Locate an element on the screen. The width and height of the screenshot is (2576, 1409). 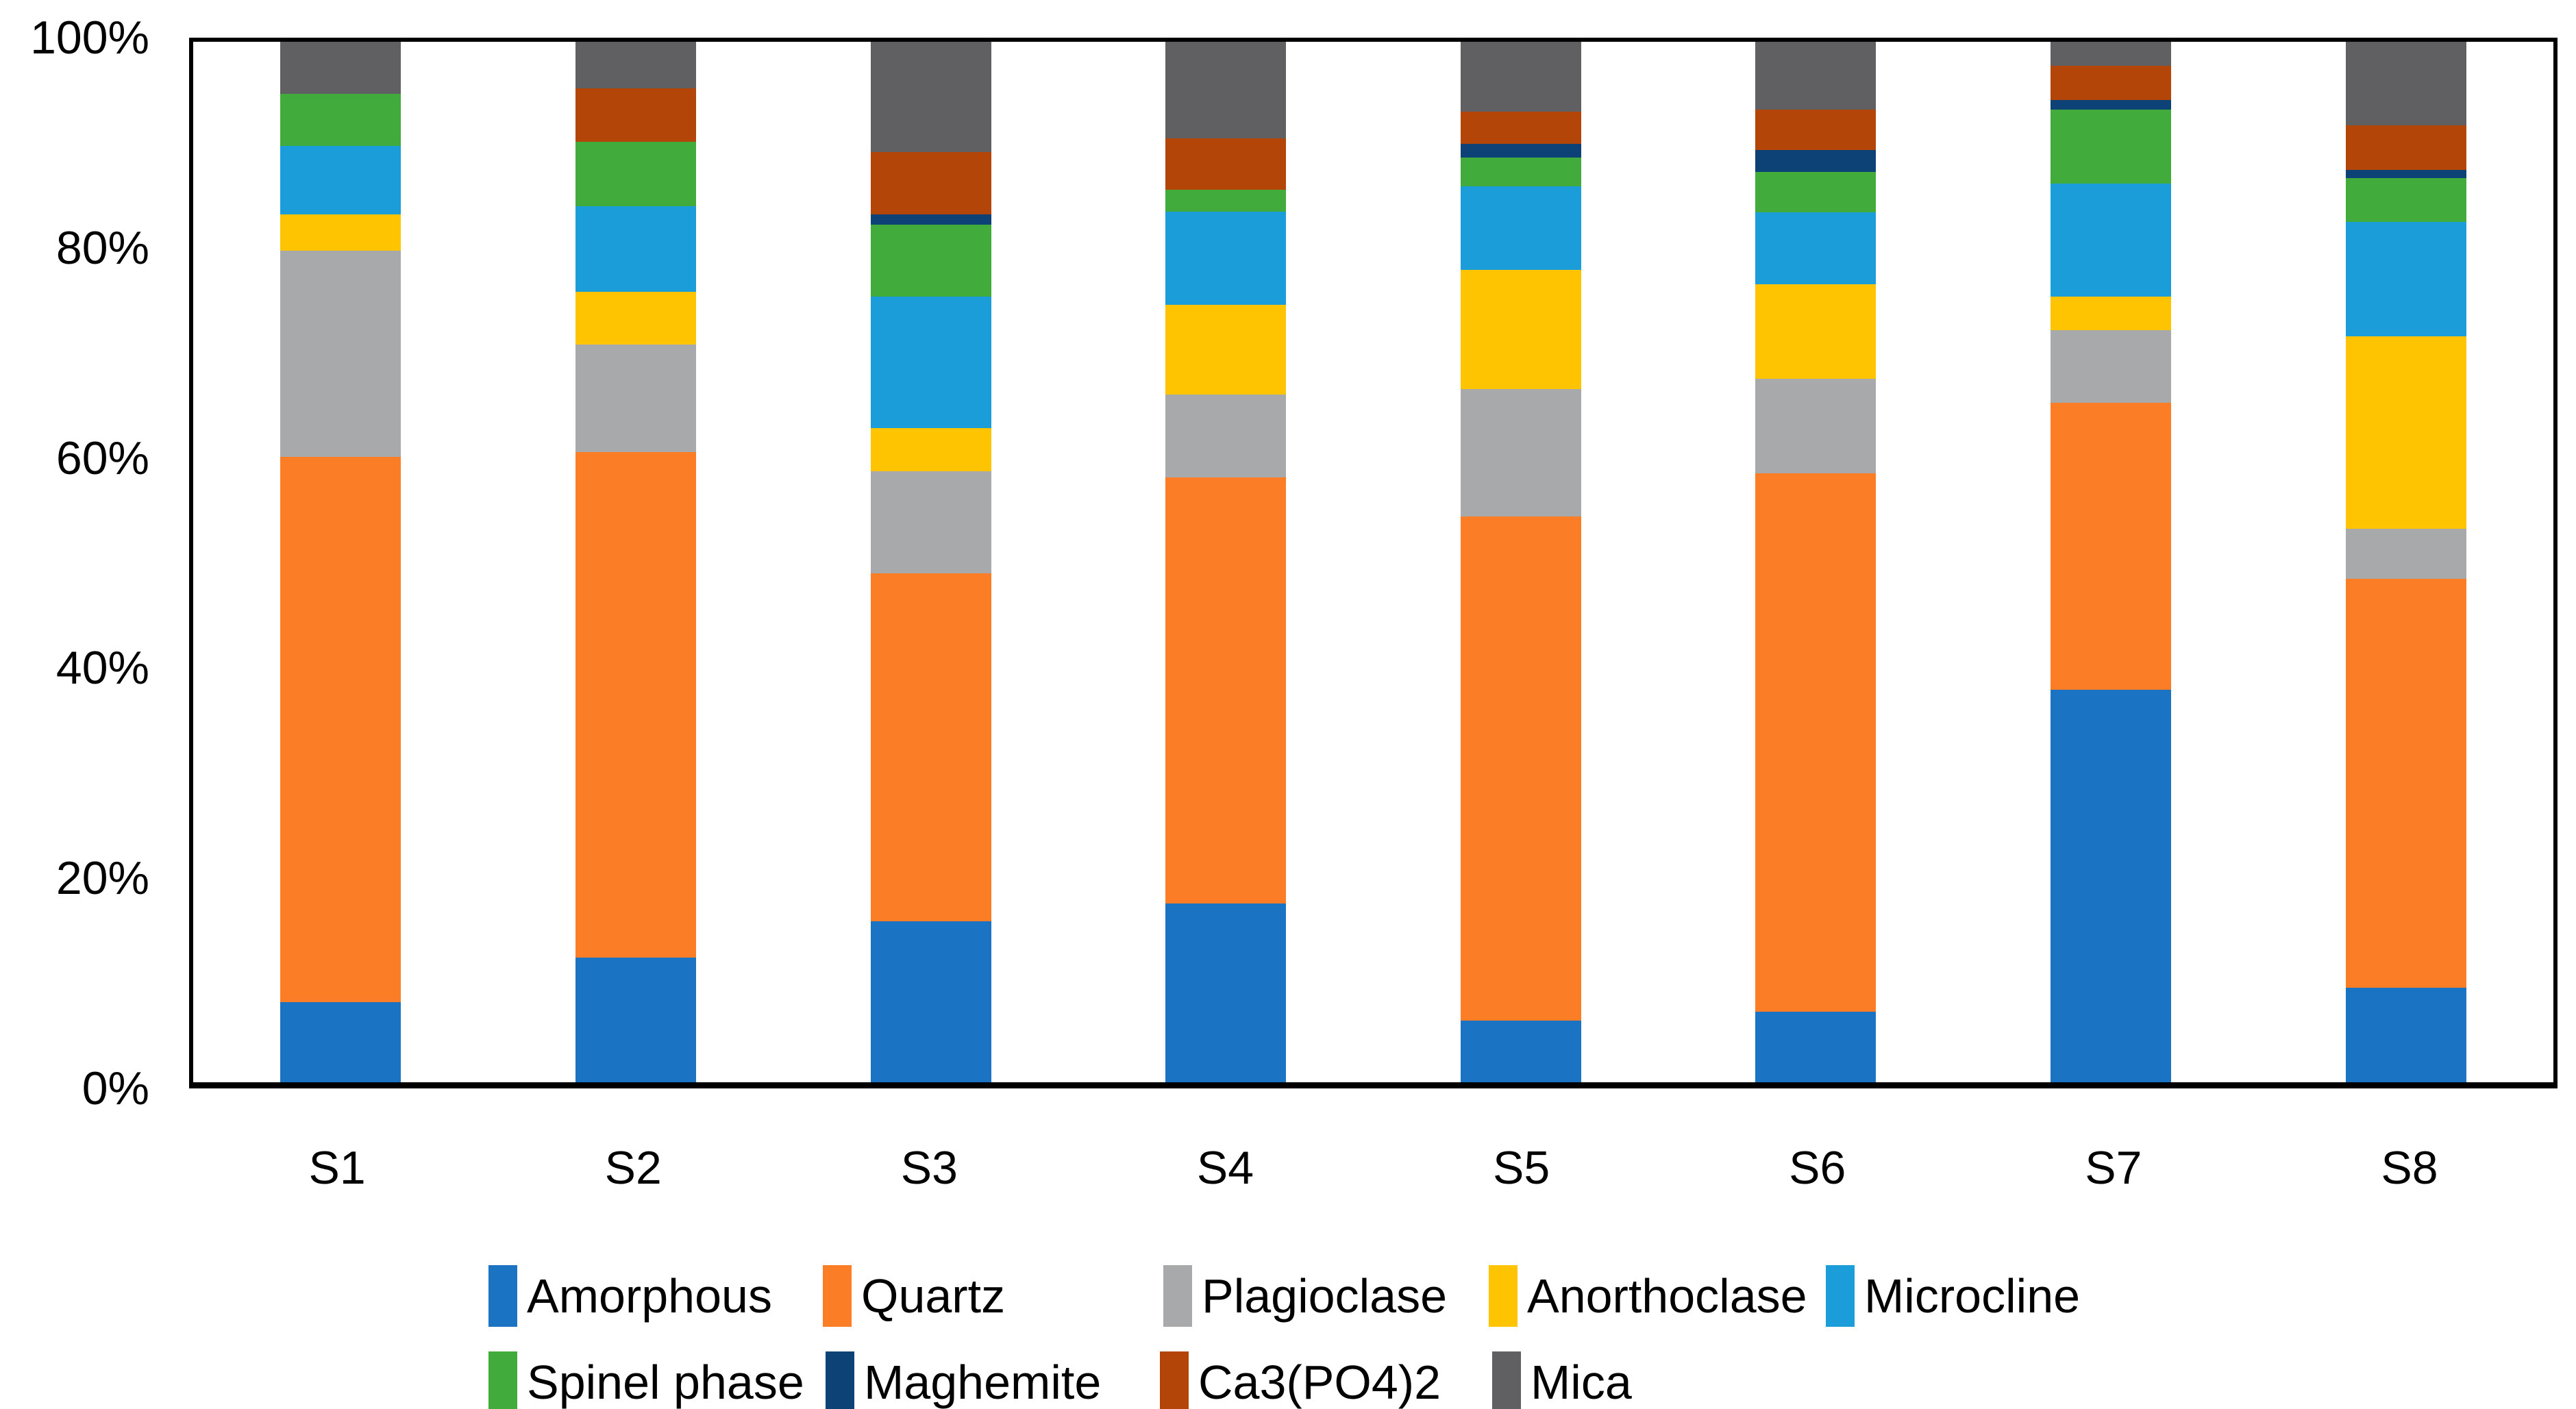
x-axis: S1 S2 S3 S4 S5 S6 S7 S8 is located at coordinates (1373, 1171).